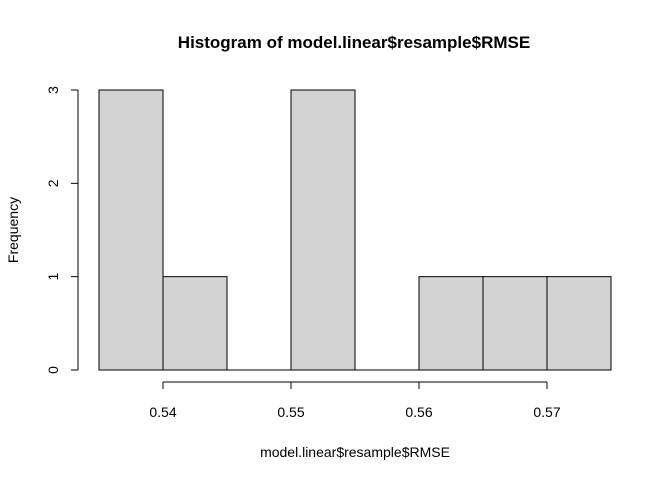 The height and width of the screenshot is (480, 672). I want to click on x-tick-label: 0.54, so click(162, 412).